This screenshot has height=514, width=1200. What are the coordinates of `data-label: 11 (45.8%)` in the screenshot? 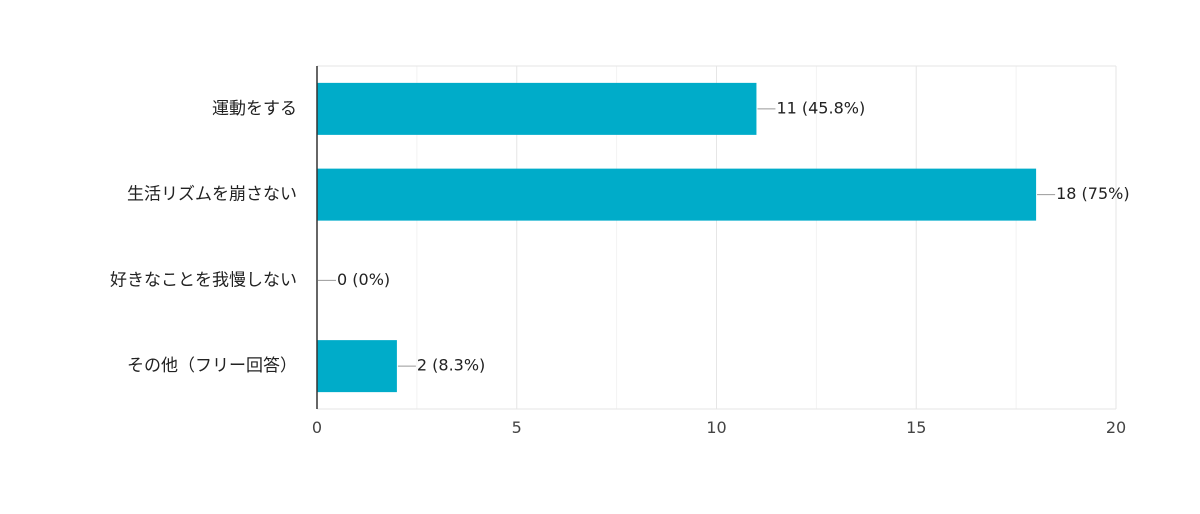 It's located at (820, 107).